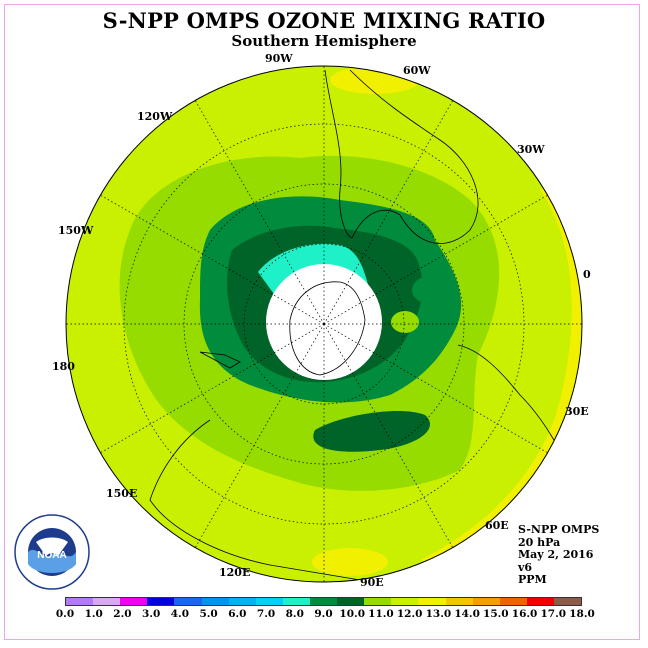  Describe the element at coordinates (324, 20) in the screenshot. I see `map-title: S-NPP OMPS OZONE MIXING RATIO` at that location.